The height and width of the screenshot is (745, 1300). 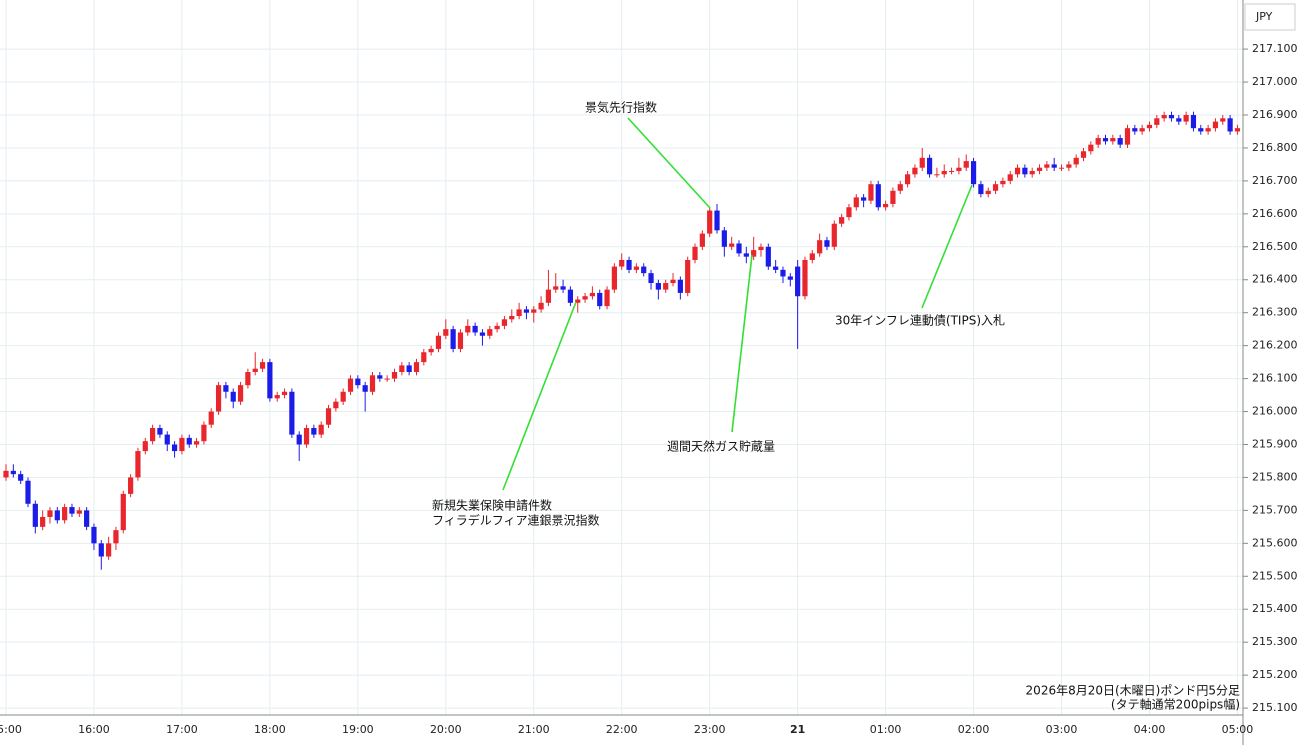 What do you see at coordinates (1238, 729) in the screenshot?
I see `x-tick-label: 05:00` at bounding box center [1238, 729].